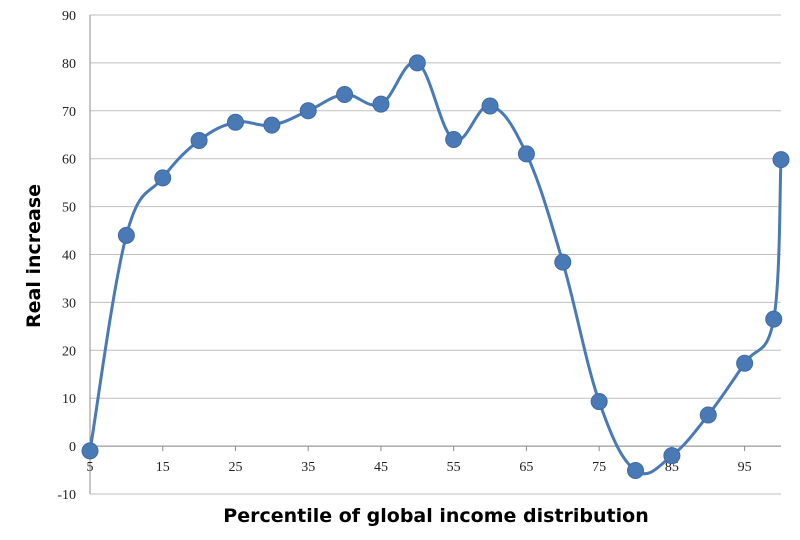 This screenshot has height=540, width=800. I want to click on y-tick-label: 40, so click(69, 256).